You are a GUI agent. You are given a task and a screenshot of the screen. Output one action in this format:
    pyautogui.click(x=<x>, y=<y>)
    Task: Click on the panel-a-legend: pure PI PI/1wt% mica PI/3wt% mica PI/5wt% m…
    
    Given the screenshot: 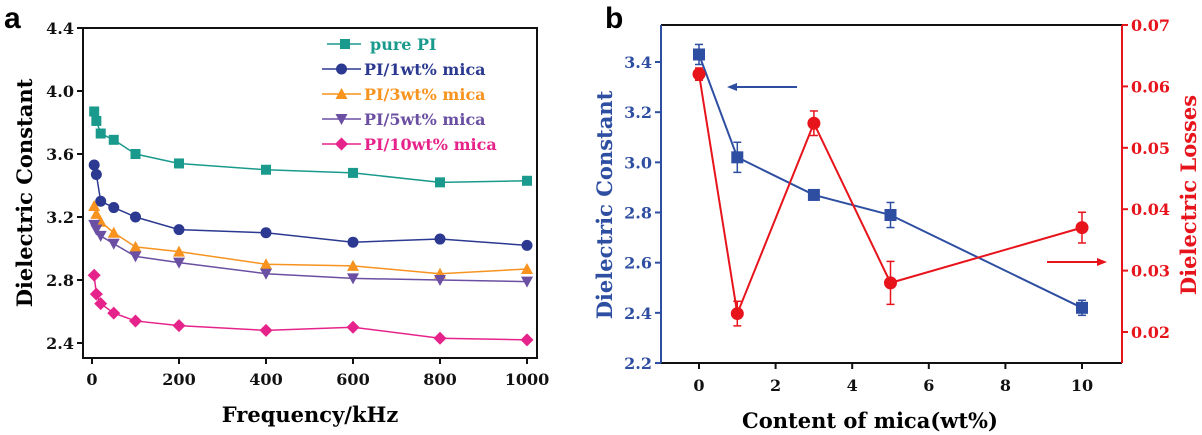 What is the action you would take?
    pyautogui.click(x=409, y=94)
    